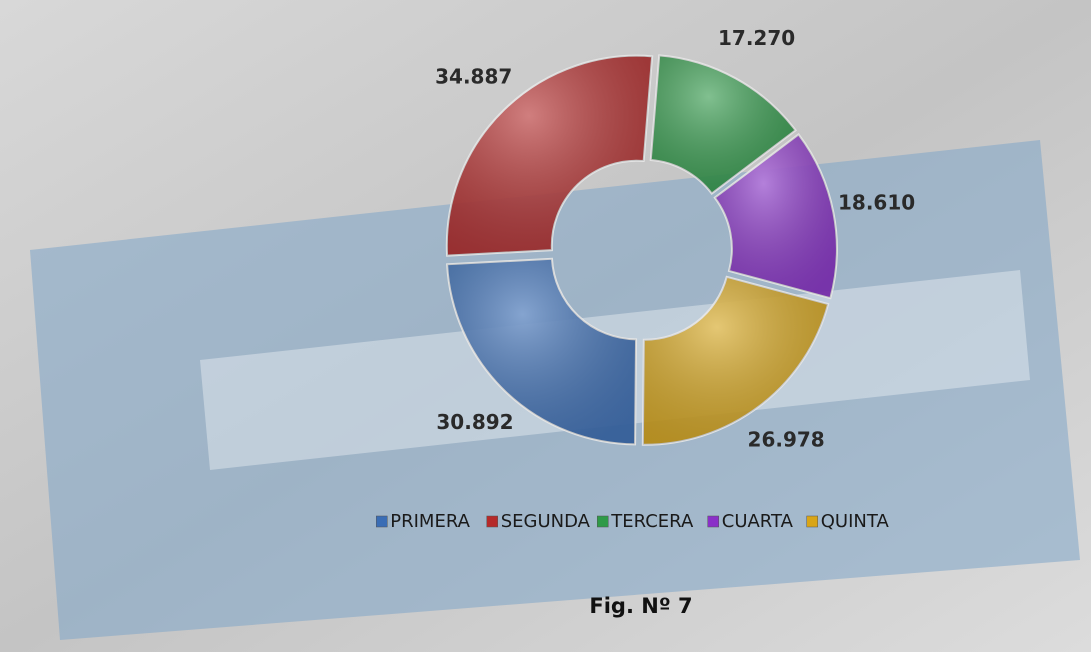  Describe the element at coordinates (855, 521) in the screenshot. I see `legend-label: QUINTA` at that location.